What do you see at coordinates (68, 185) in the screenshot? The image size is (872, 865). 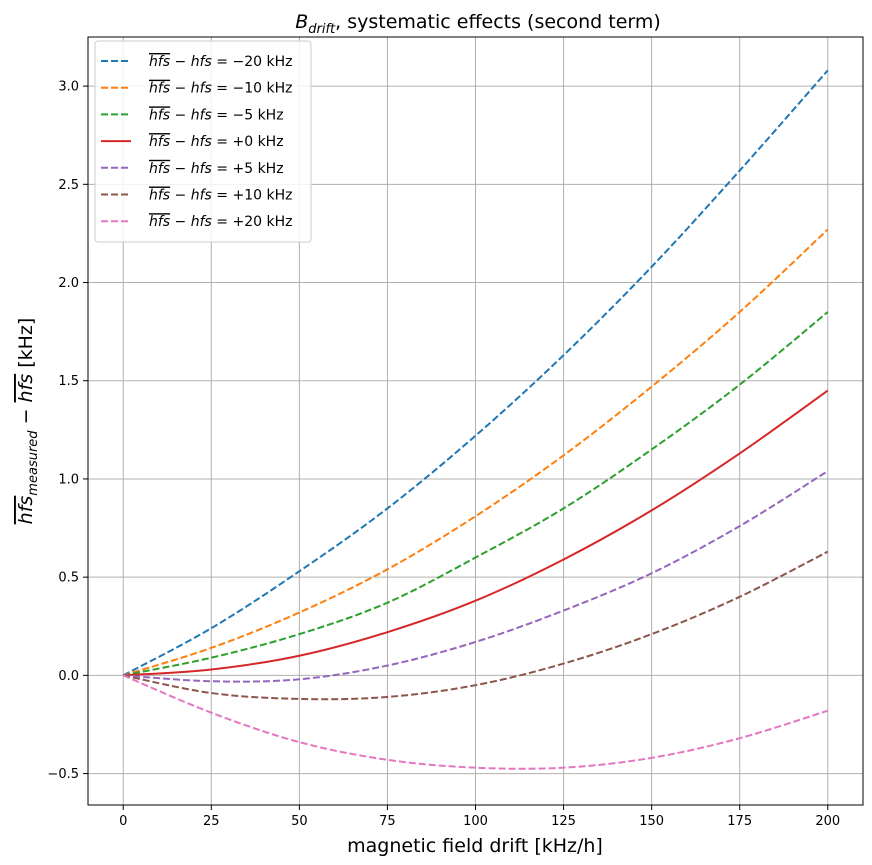 I see `y-tick-label: 2.5` at bounding box center [68, 185].